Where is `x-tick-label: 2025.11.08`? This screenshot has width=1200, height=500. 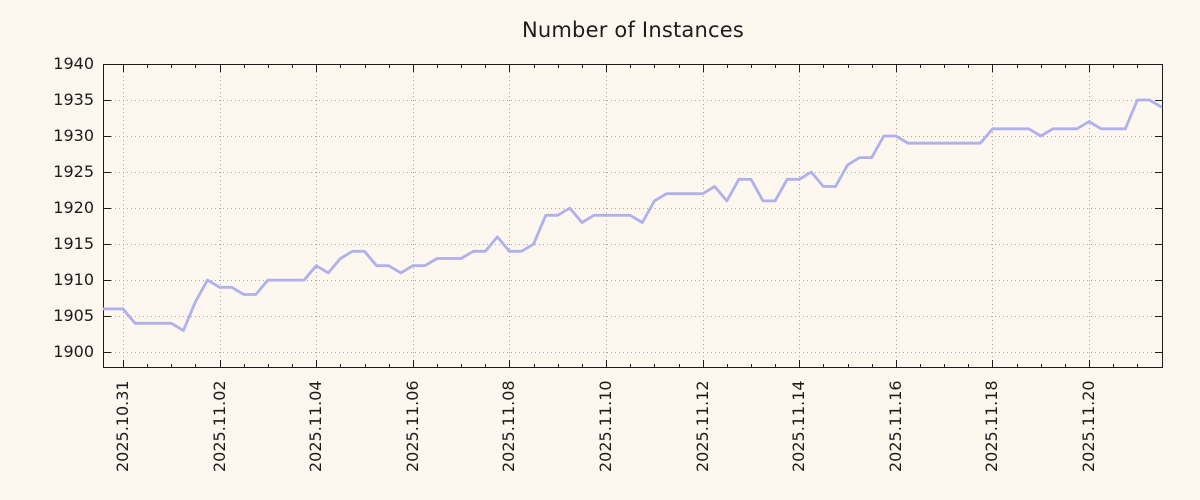
x-tick-label: 2025.11.08 is located at coordinates (509, 426).